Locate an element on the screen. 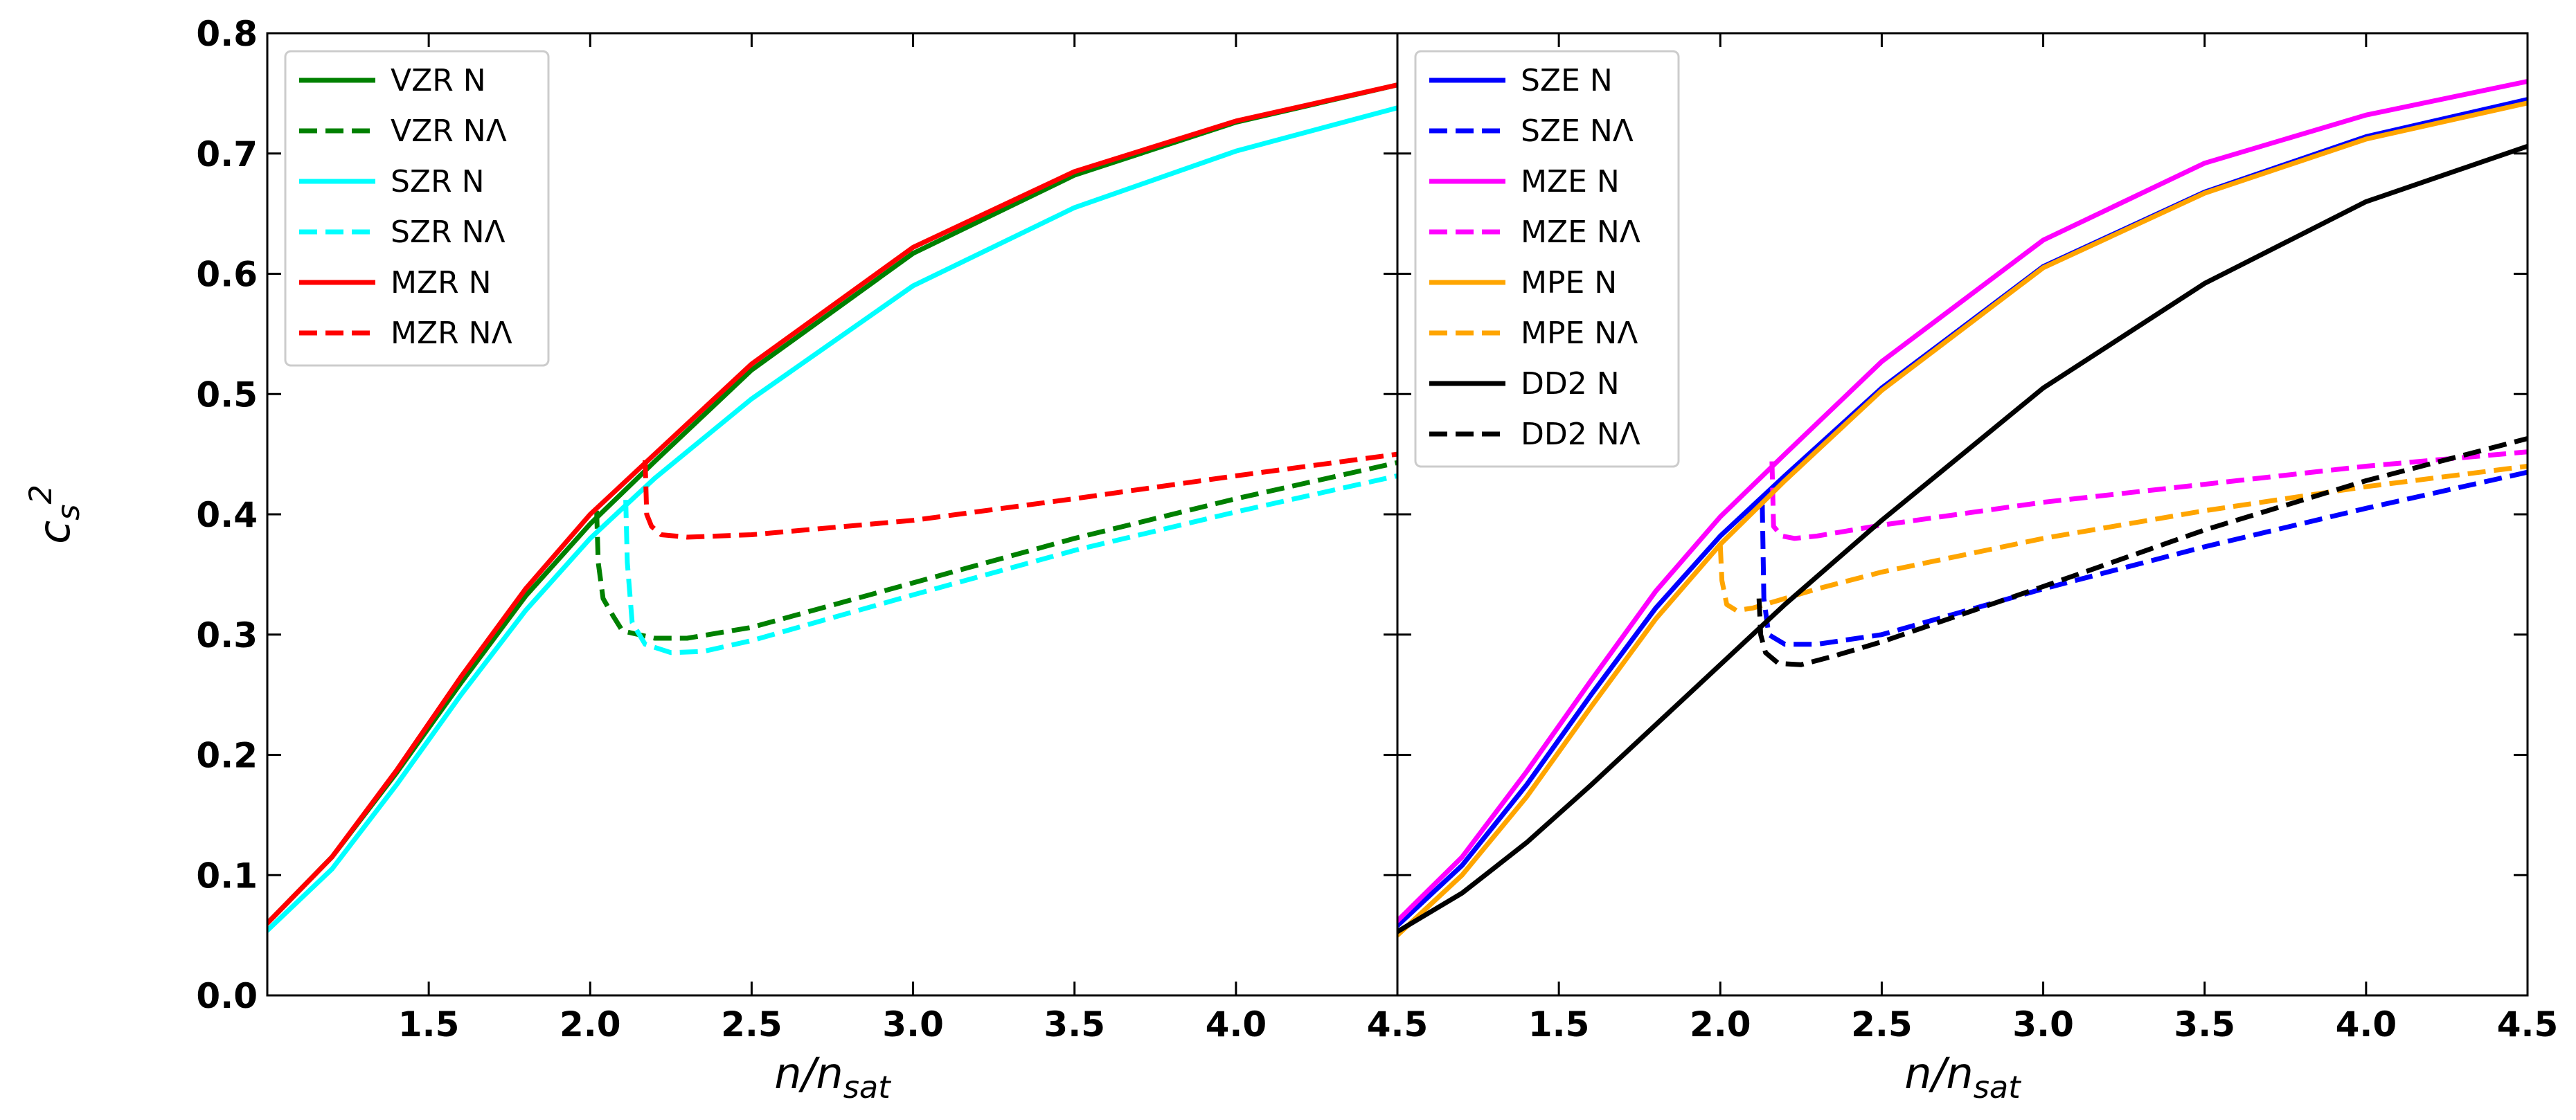 The height and width of the screenshot is (1120, 2576). left-legend: VZR N VZR NΛ SZR N SZR NΛ MZR N MZR NΛ is located at coordinates (417, 208).